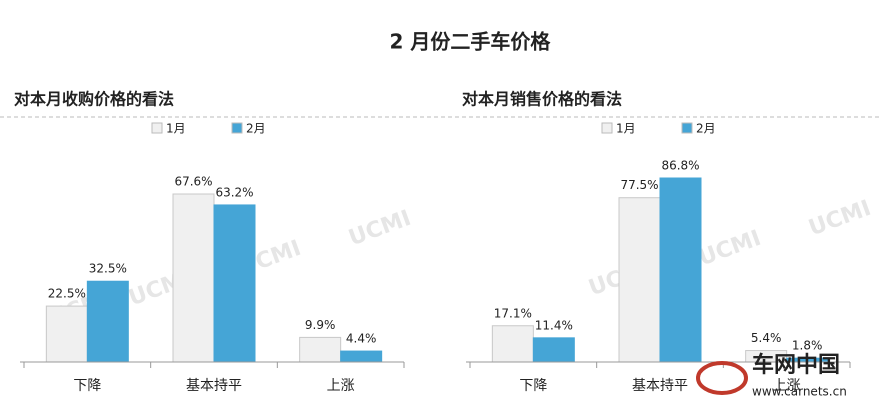 This screenshot has height=408, width=882. Describe the element at coordinates (94, 99) in the screenshot. I see `chart-title: 对本月收购价格的看法` at that location.